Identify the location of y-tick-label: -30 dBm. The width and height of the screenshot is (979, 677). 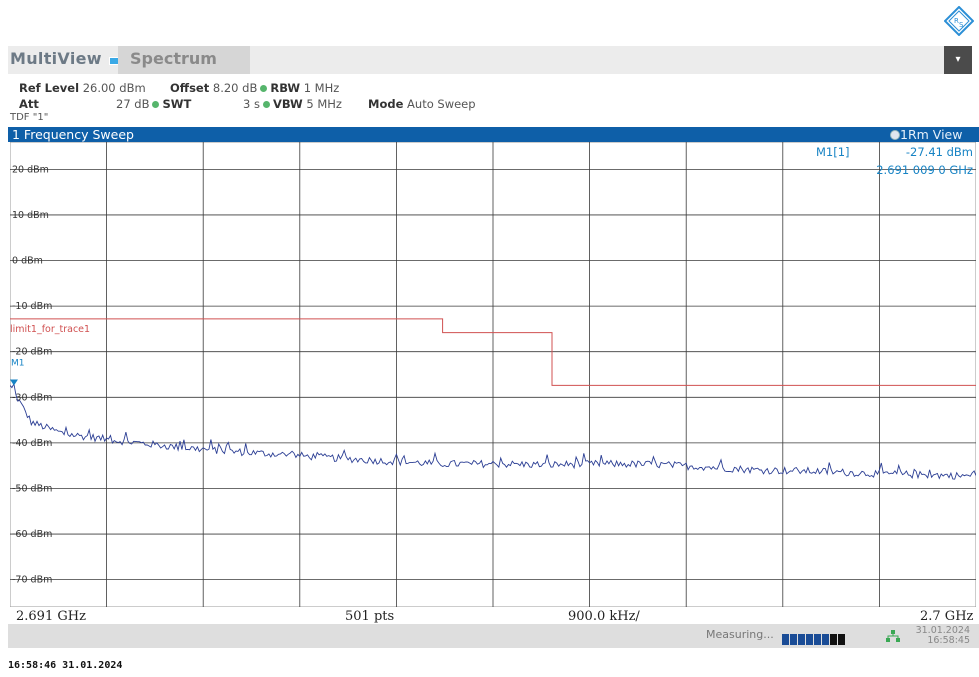
(32, 397).